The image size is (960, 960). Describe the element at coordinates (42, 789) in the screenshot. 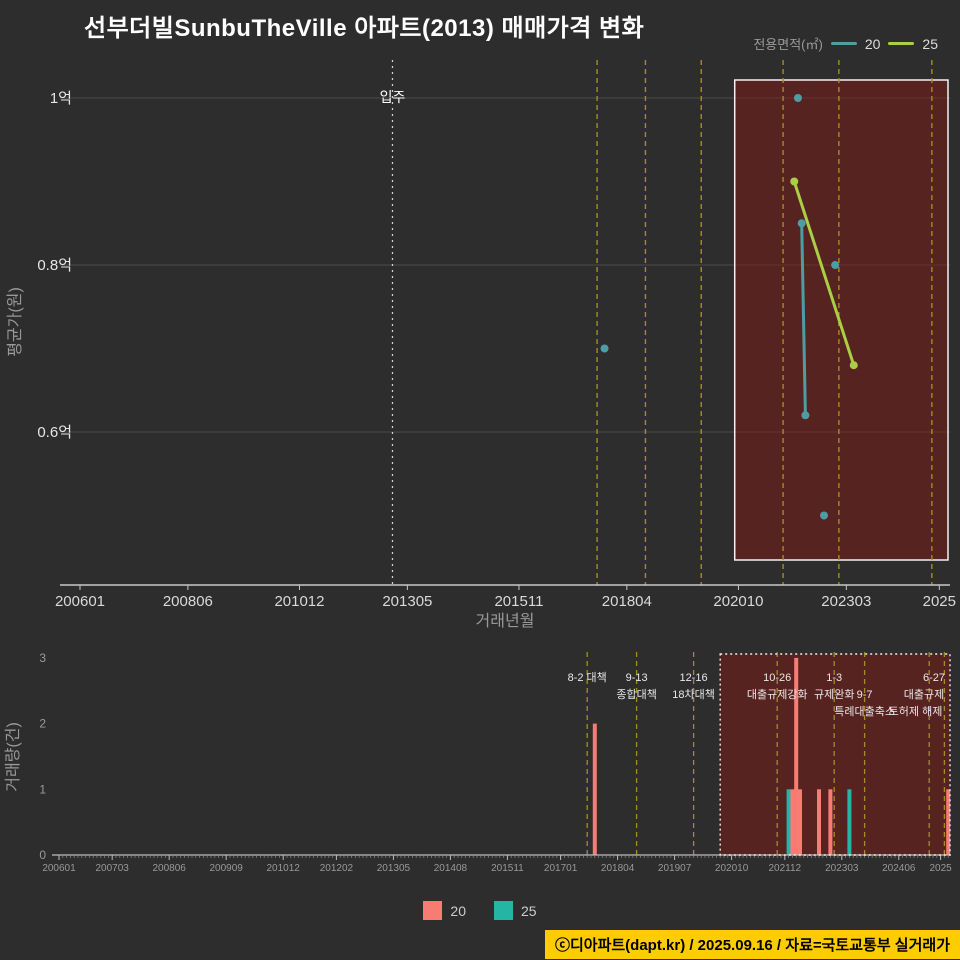

I see `y-tick-label: 1` at that location.